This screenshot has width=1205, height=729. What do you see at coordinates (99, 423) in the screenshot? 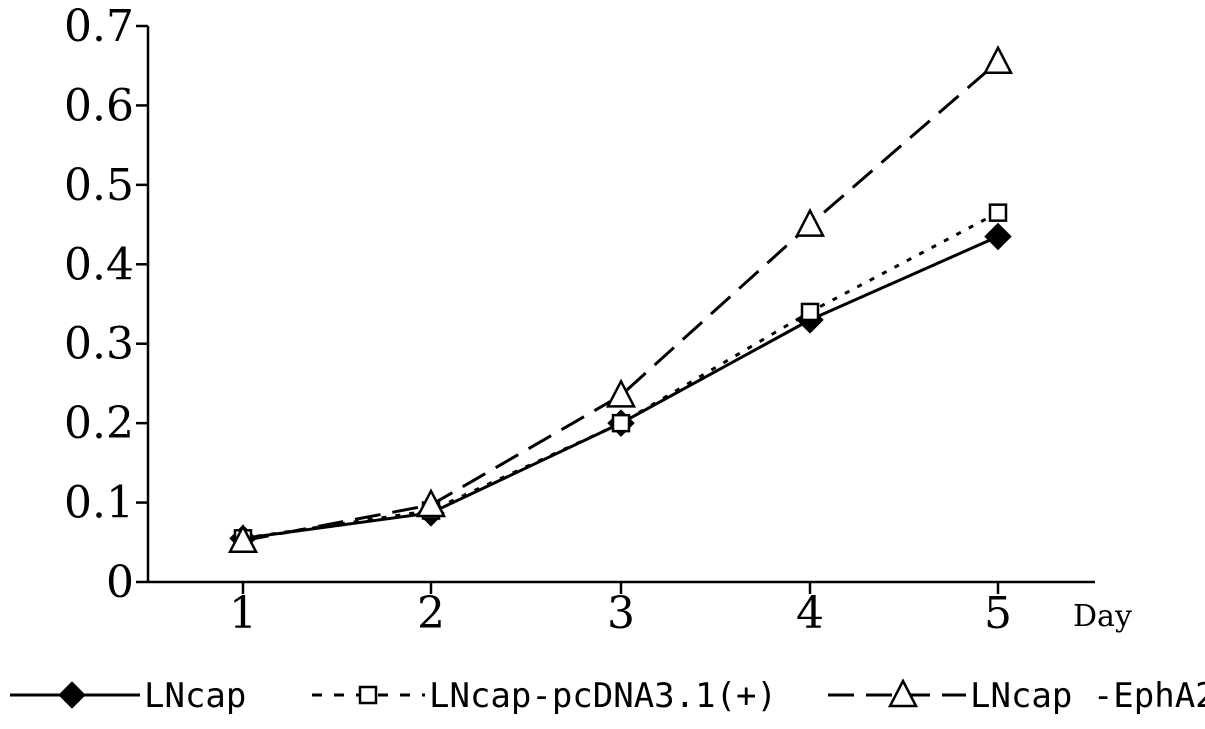
I see `y-tick-label: 0.2` at bounding box center [99, 423].